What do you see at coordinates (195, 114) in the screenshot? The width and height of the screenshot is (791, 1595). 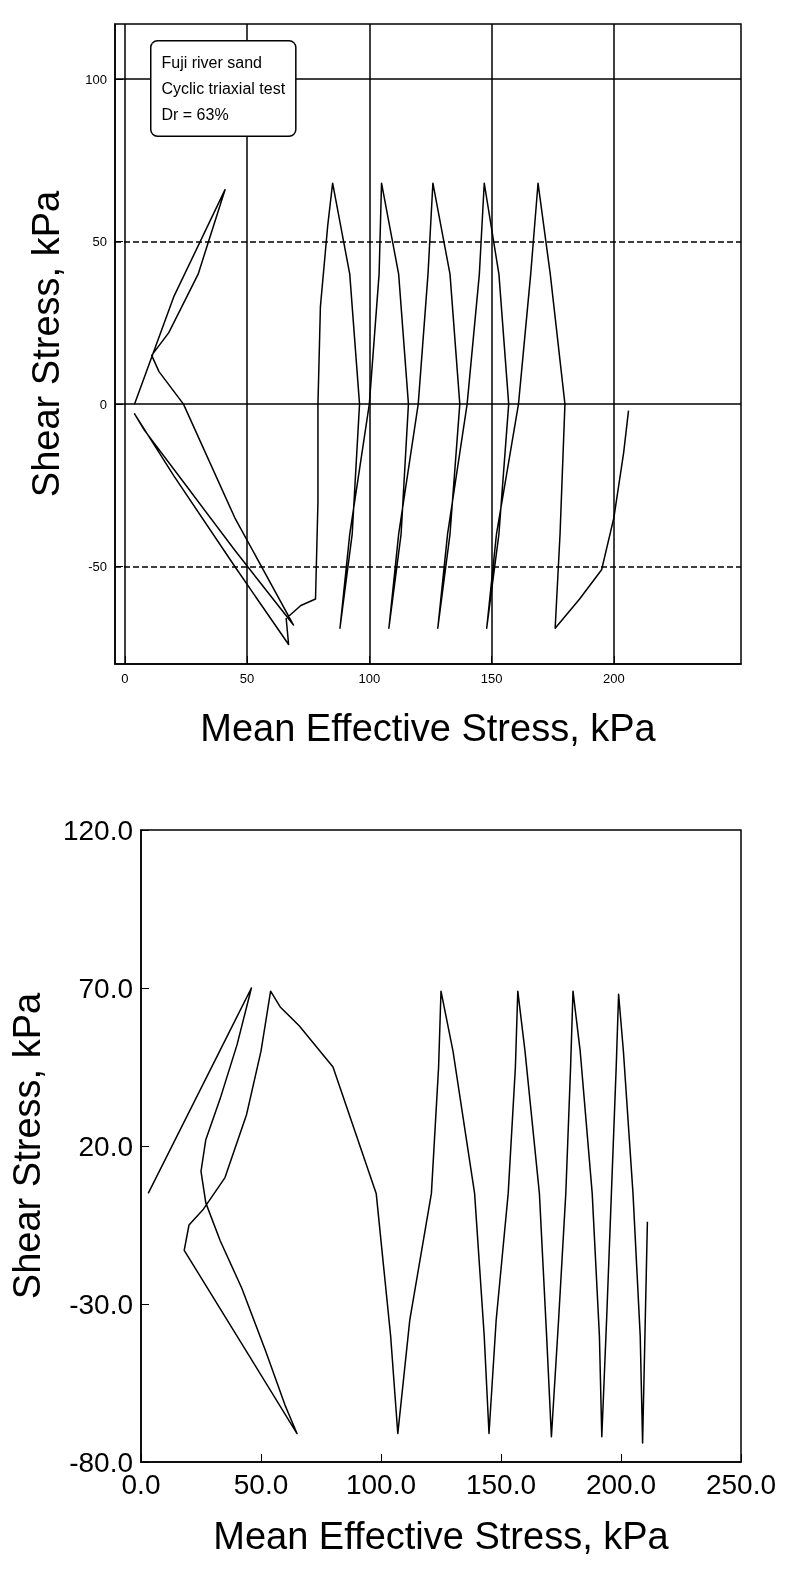 I see `annotation: Dr = 63%` at bounding box center [195, 114].